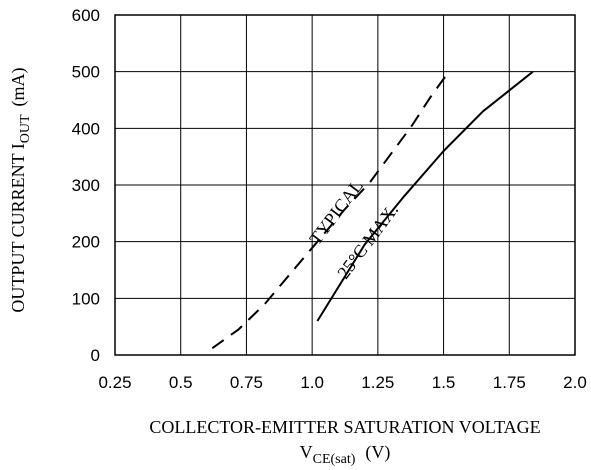 This screenshot has width=591, height=470. Describe the element at coordinates (334, 459) in the screenshot. I see `x-axis-symbol-subscript: CE(sat)` at that location.